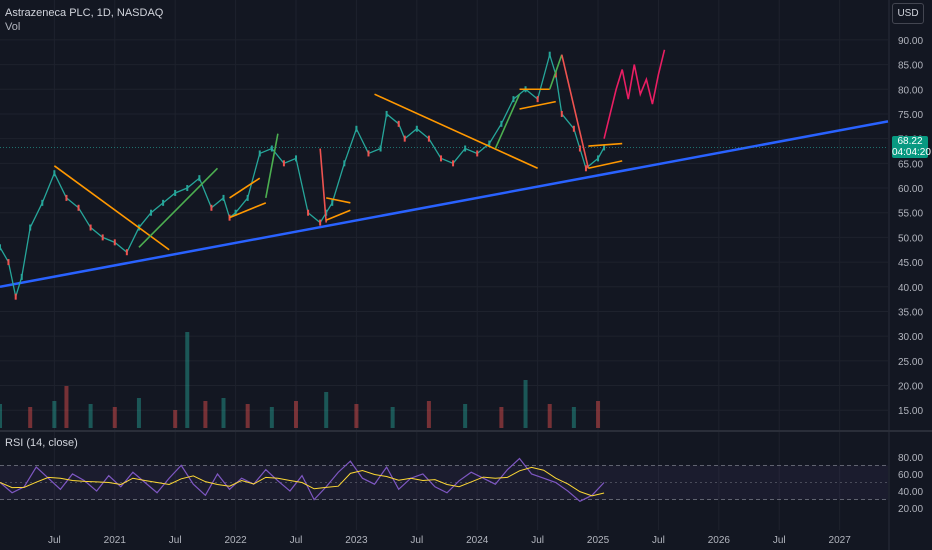 The width and height of the screenshot is (932, 550). What do you see at coordinates (910, 141) in the screenshot?
I see `last-price-value: 68.22` at bounding box center [910, 141].